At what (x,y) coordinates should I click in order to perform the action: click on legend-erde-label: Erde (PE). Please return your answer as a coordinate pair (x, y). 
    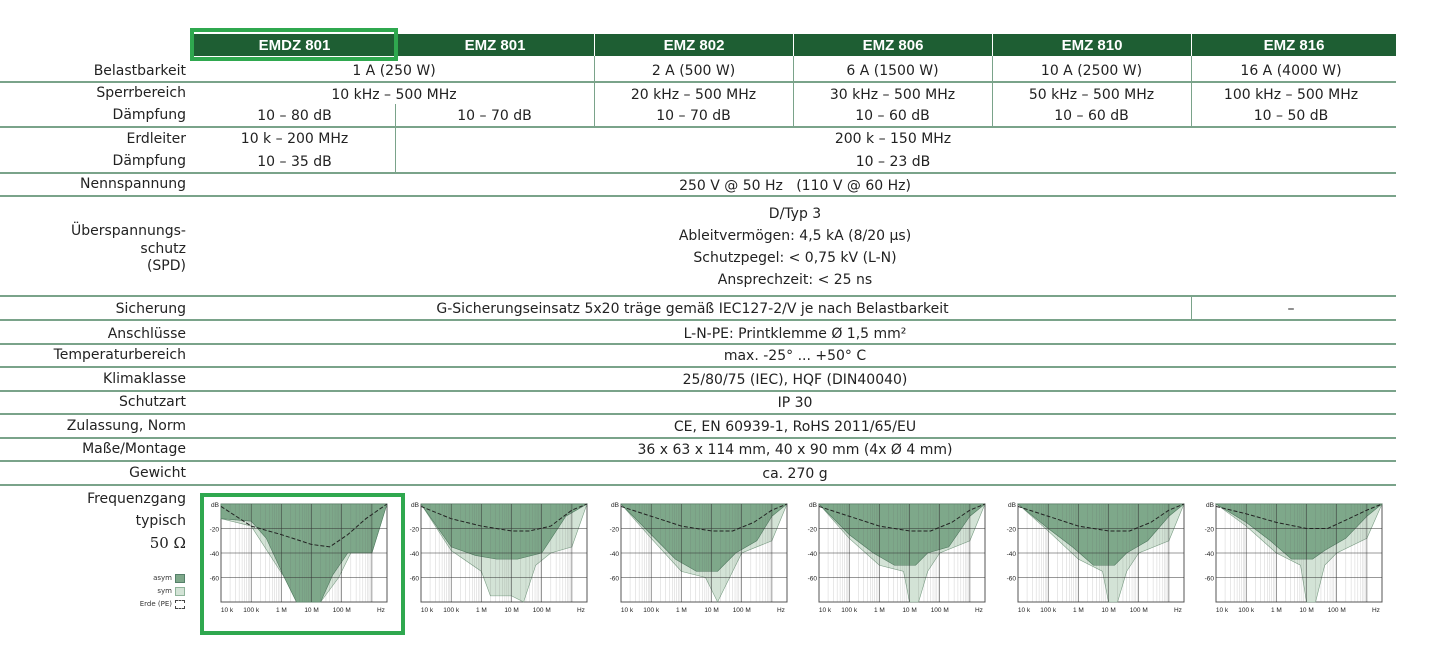
    Looking at the image, I should click on (155, 604).